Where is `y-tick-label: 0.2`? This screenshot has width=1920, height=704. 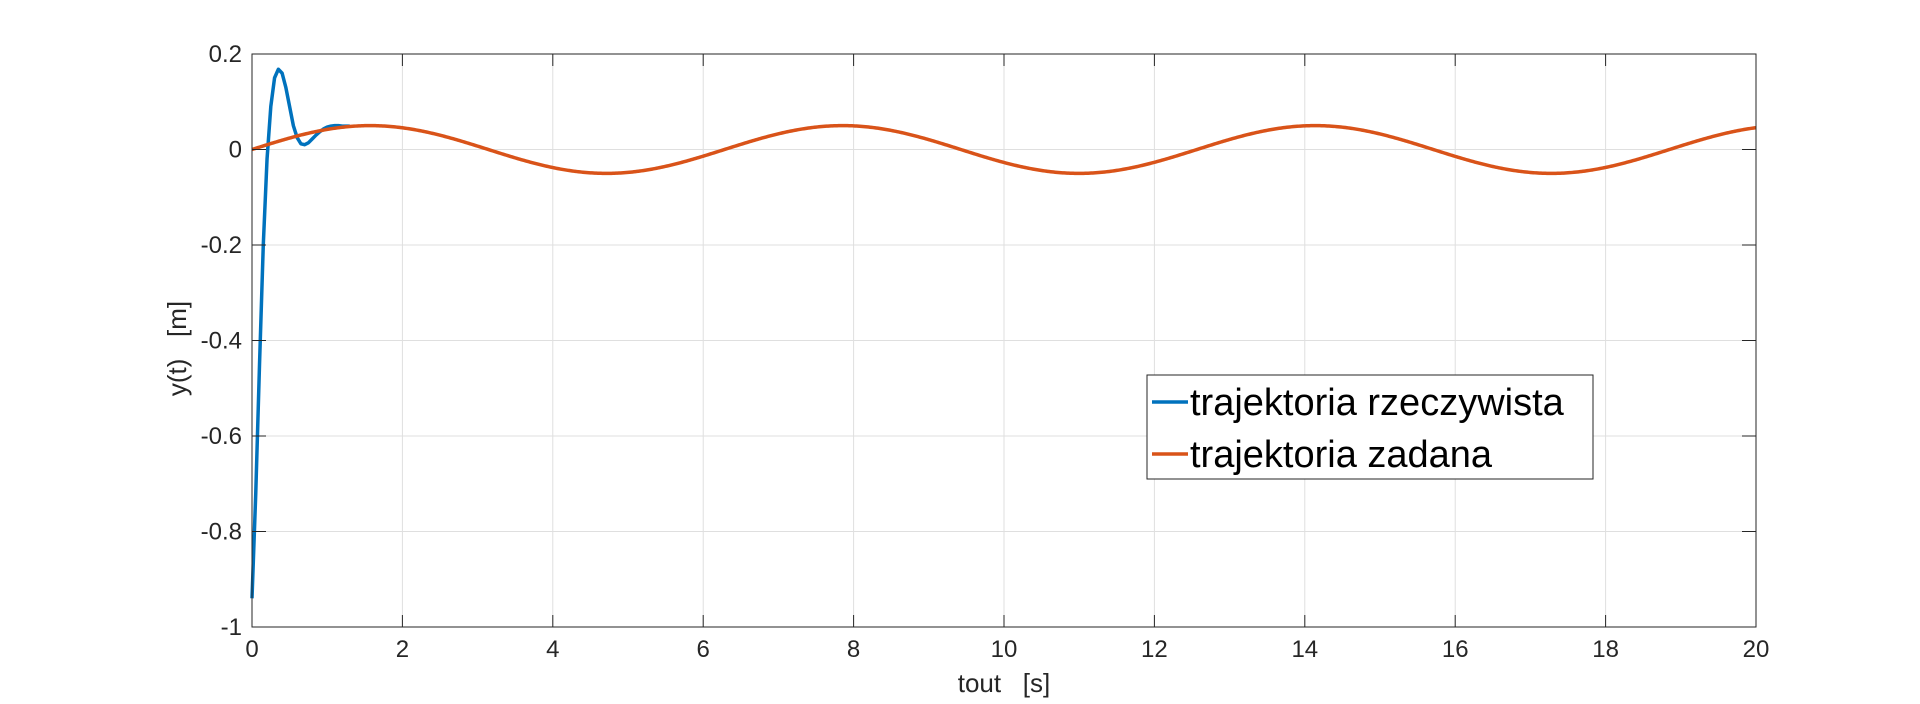 y-tick-label: 0.2 is located at coordinates (225, 54).